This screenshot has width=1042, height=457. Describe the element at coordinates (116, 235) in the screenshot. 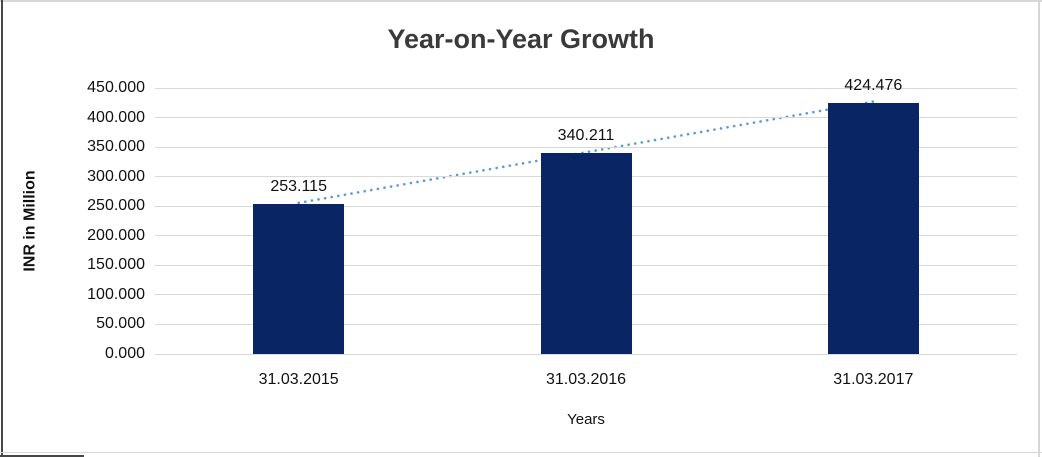

I see `y-axis-tick-label: 200.000` at that location.